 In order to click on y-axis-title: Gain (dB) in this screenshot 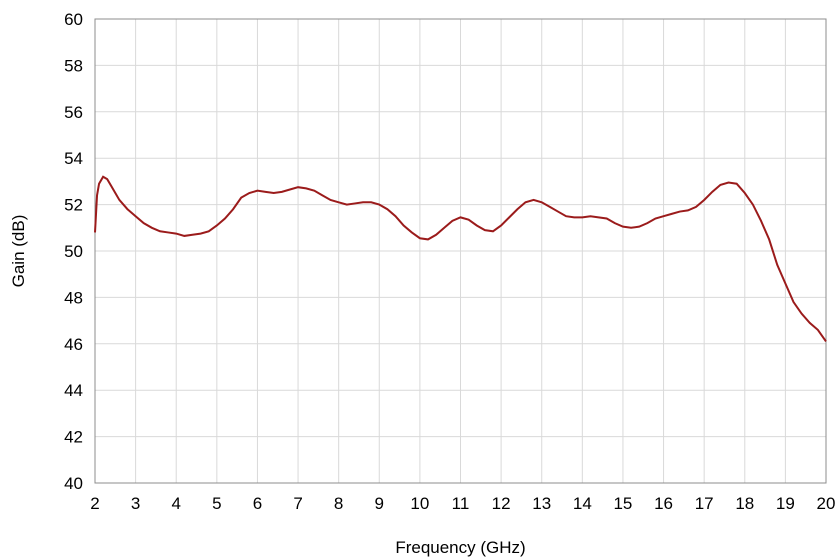, I will do `click(18, 251)`.